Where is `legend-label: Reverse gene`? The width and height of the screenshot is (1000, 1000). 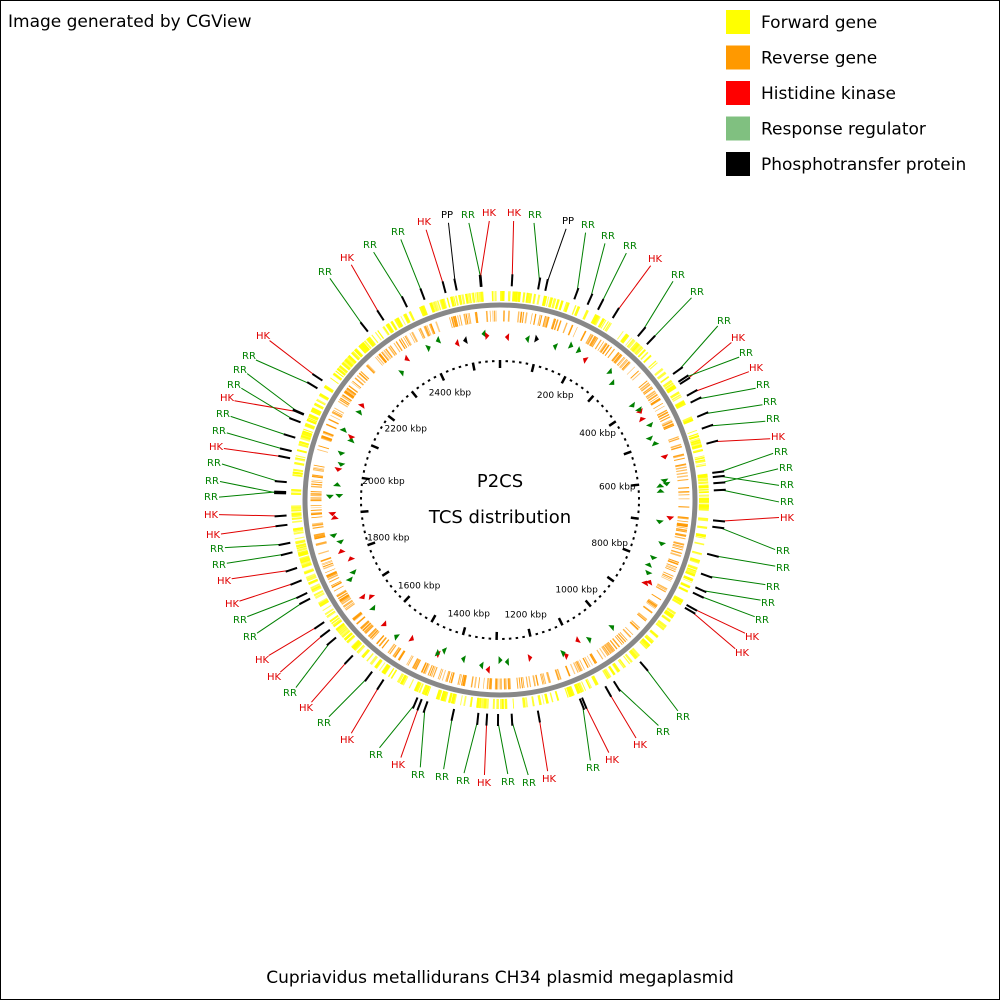 legend-label: Reverse gene is located at coordinates (819, 59).